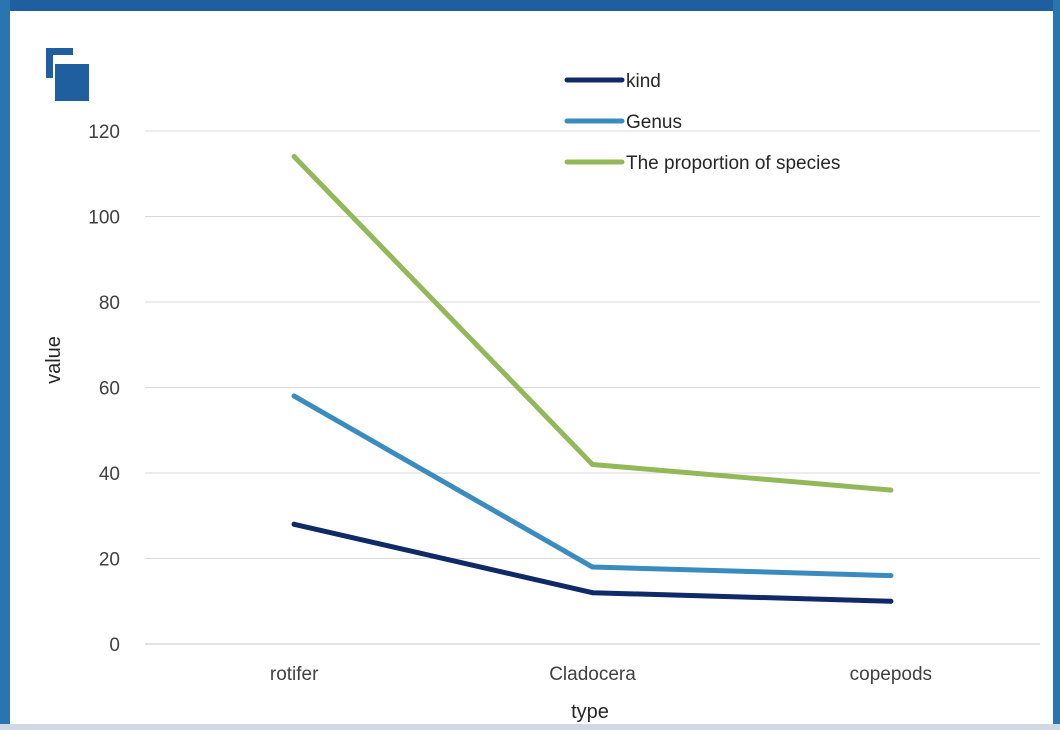 The width and height of the screenshot is (1060, 730). Describe the element at coordinates (891, 674) in the screenshot. I see `x-tick-label: copepods` at that location.